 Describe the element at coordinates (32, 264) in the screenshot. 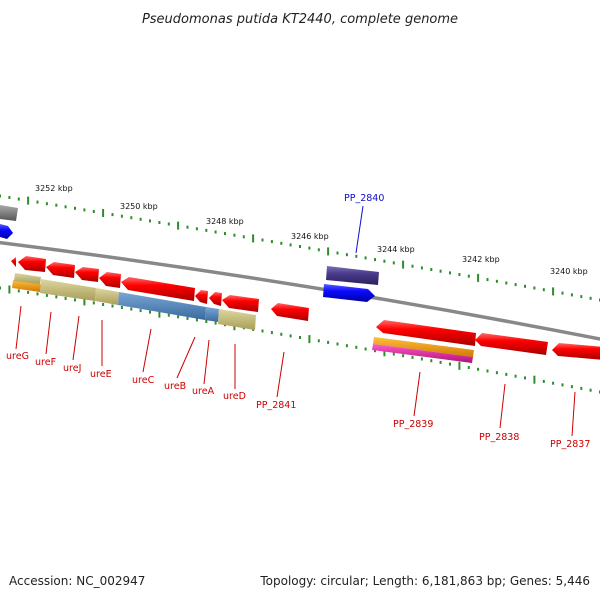

I see `gene-ureG` at that location.